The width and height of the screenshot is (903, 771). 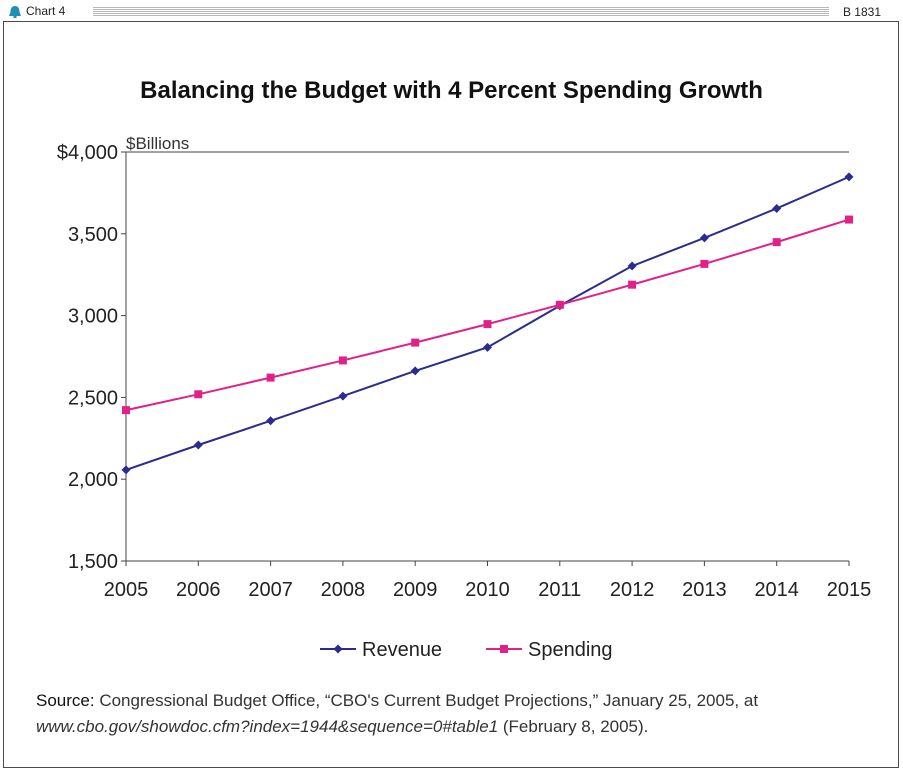 What do you see at coordinates (570, 650) in the screenshot?
I see `legend-label-spending: Spending` at bounding box center [570, 650].